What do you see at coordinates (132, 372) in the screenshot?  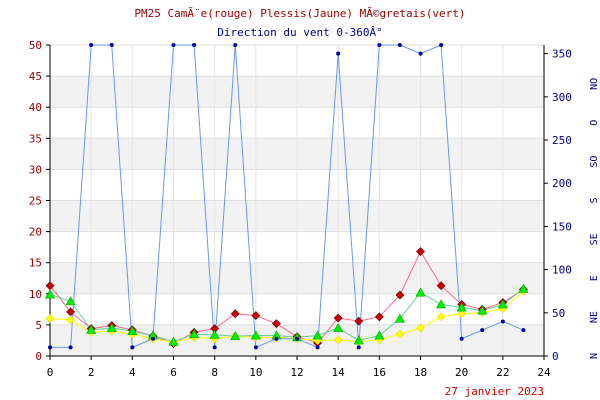 I see `x-tick-label: 4` at bounding box center [132, 372].